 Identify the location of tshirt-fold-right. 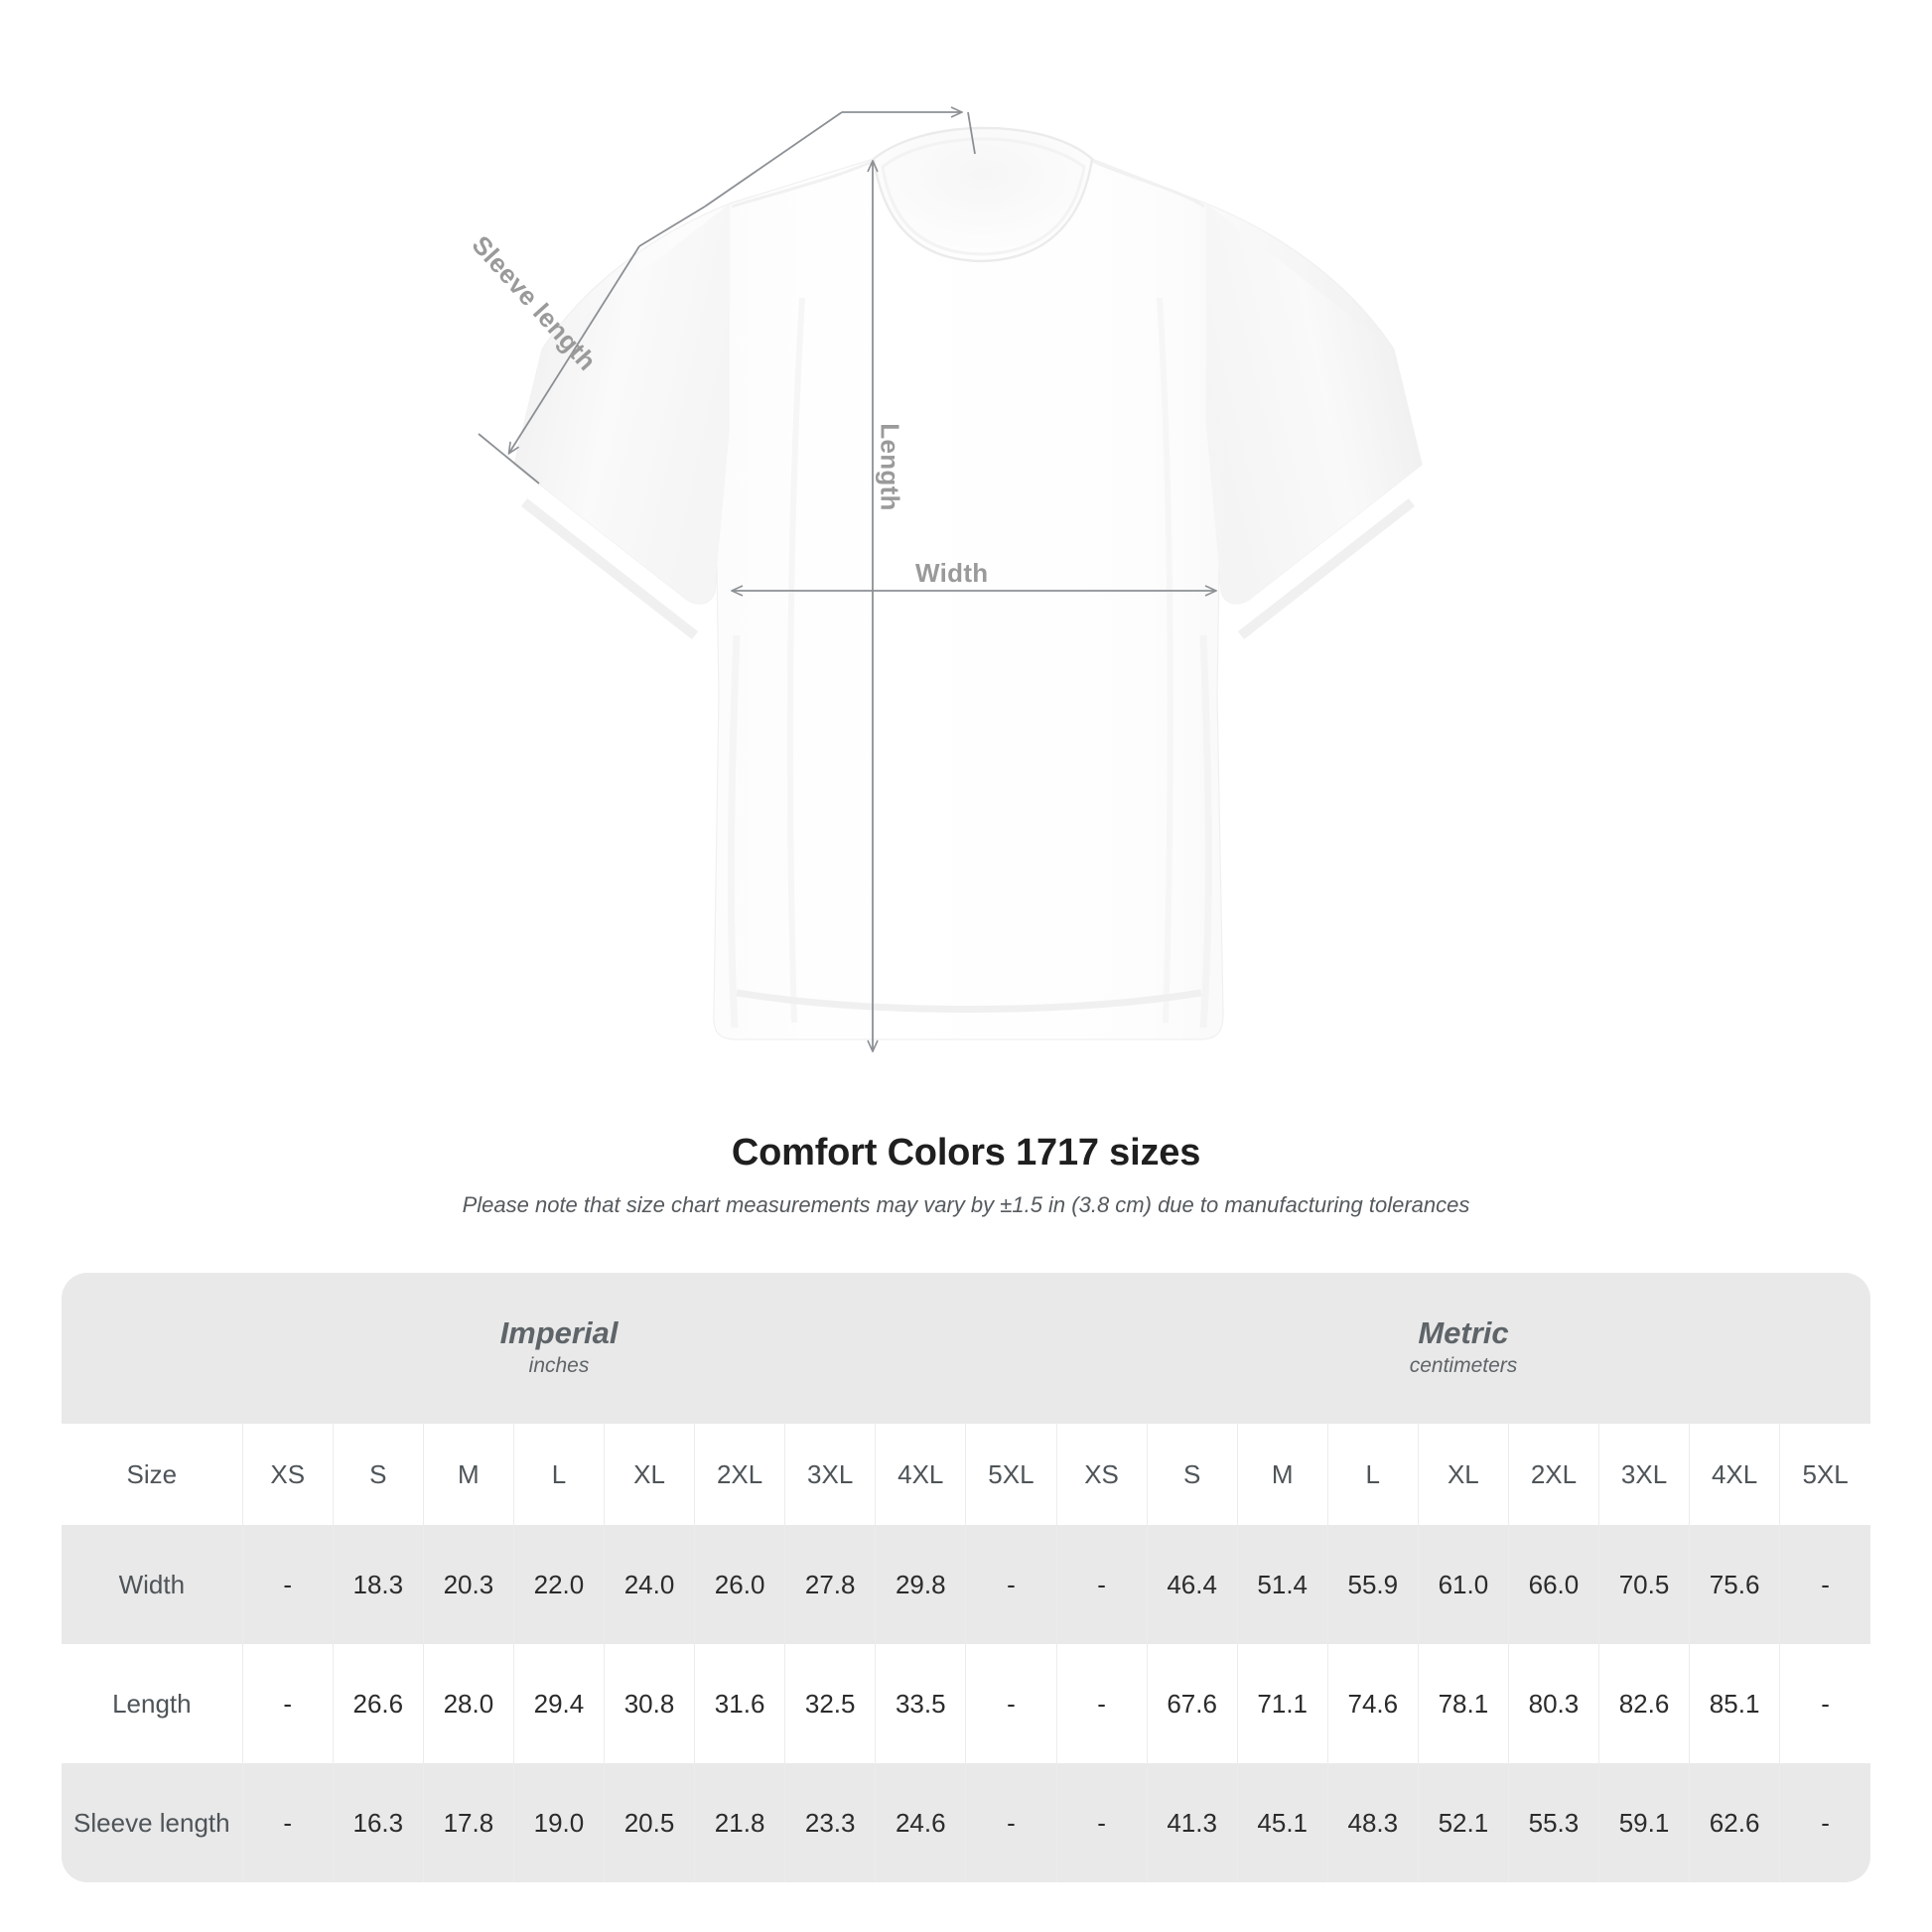
(1165, 660).